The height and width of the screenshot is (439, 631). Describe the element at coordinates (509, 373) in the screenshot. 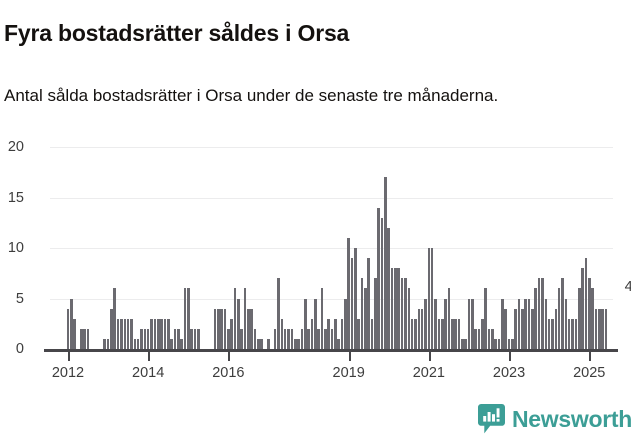

I see `x-axis-tick-label: 2023` at that location.